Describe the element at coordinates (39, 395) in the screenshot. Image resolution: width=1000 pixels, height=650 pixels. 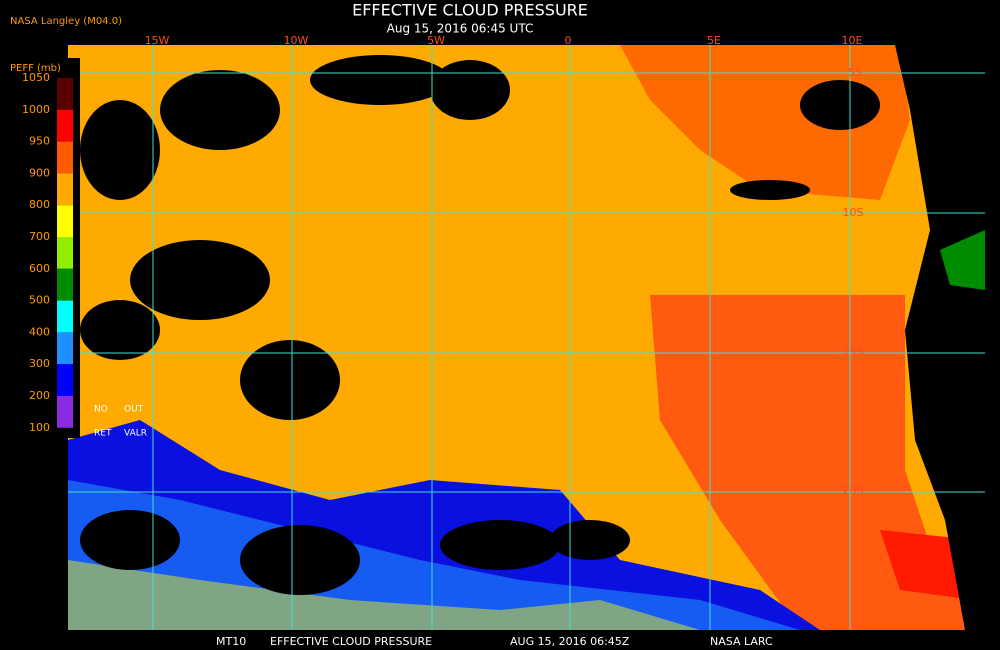
I see `legend-tick-label: 200` at that location.